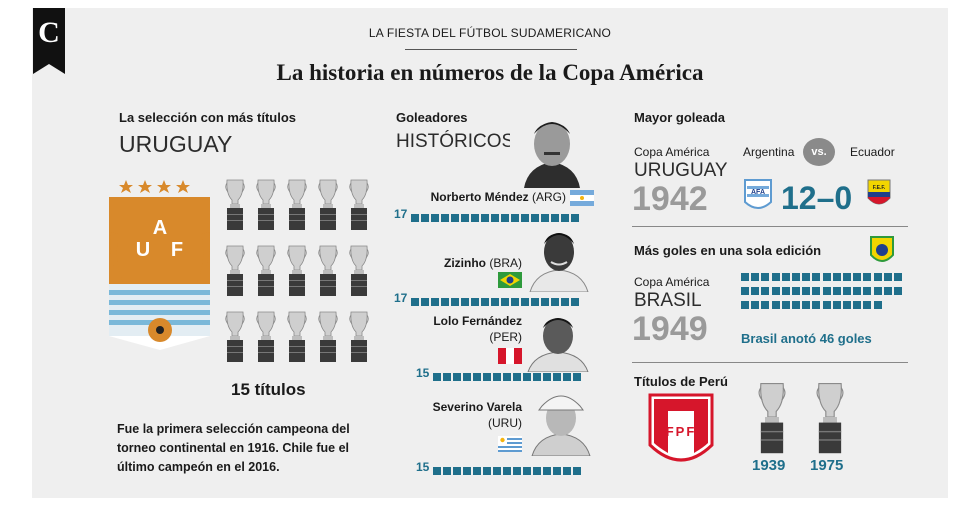 This screenshot has height=528, width=980. Describe the element at coordinates (882, 249) in the screenshot. I see `cbf-badge-icon` at that location.